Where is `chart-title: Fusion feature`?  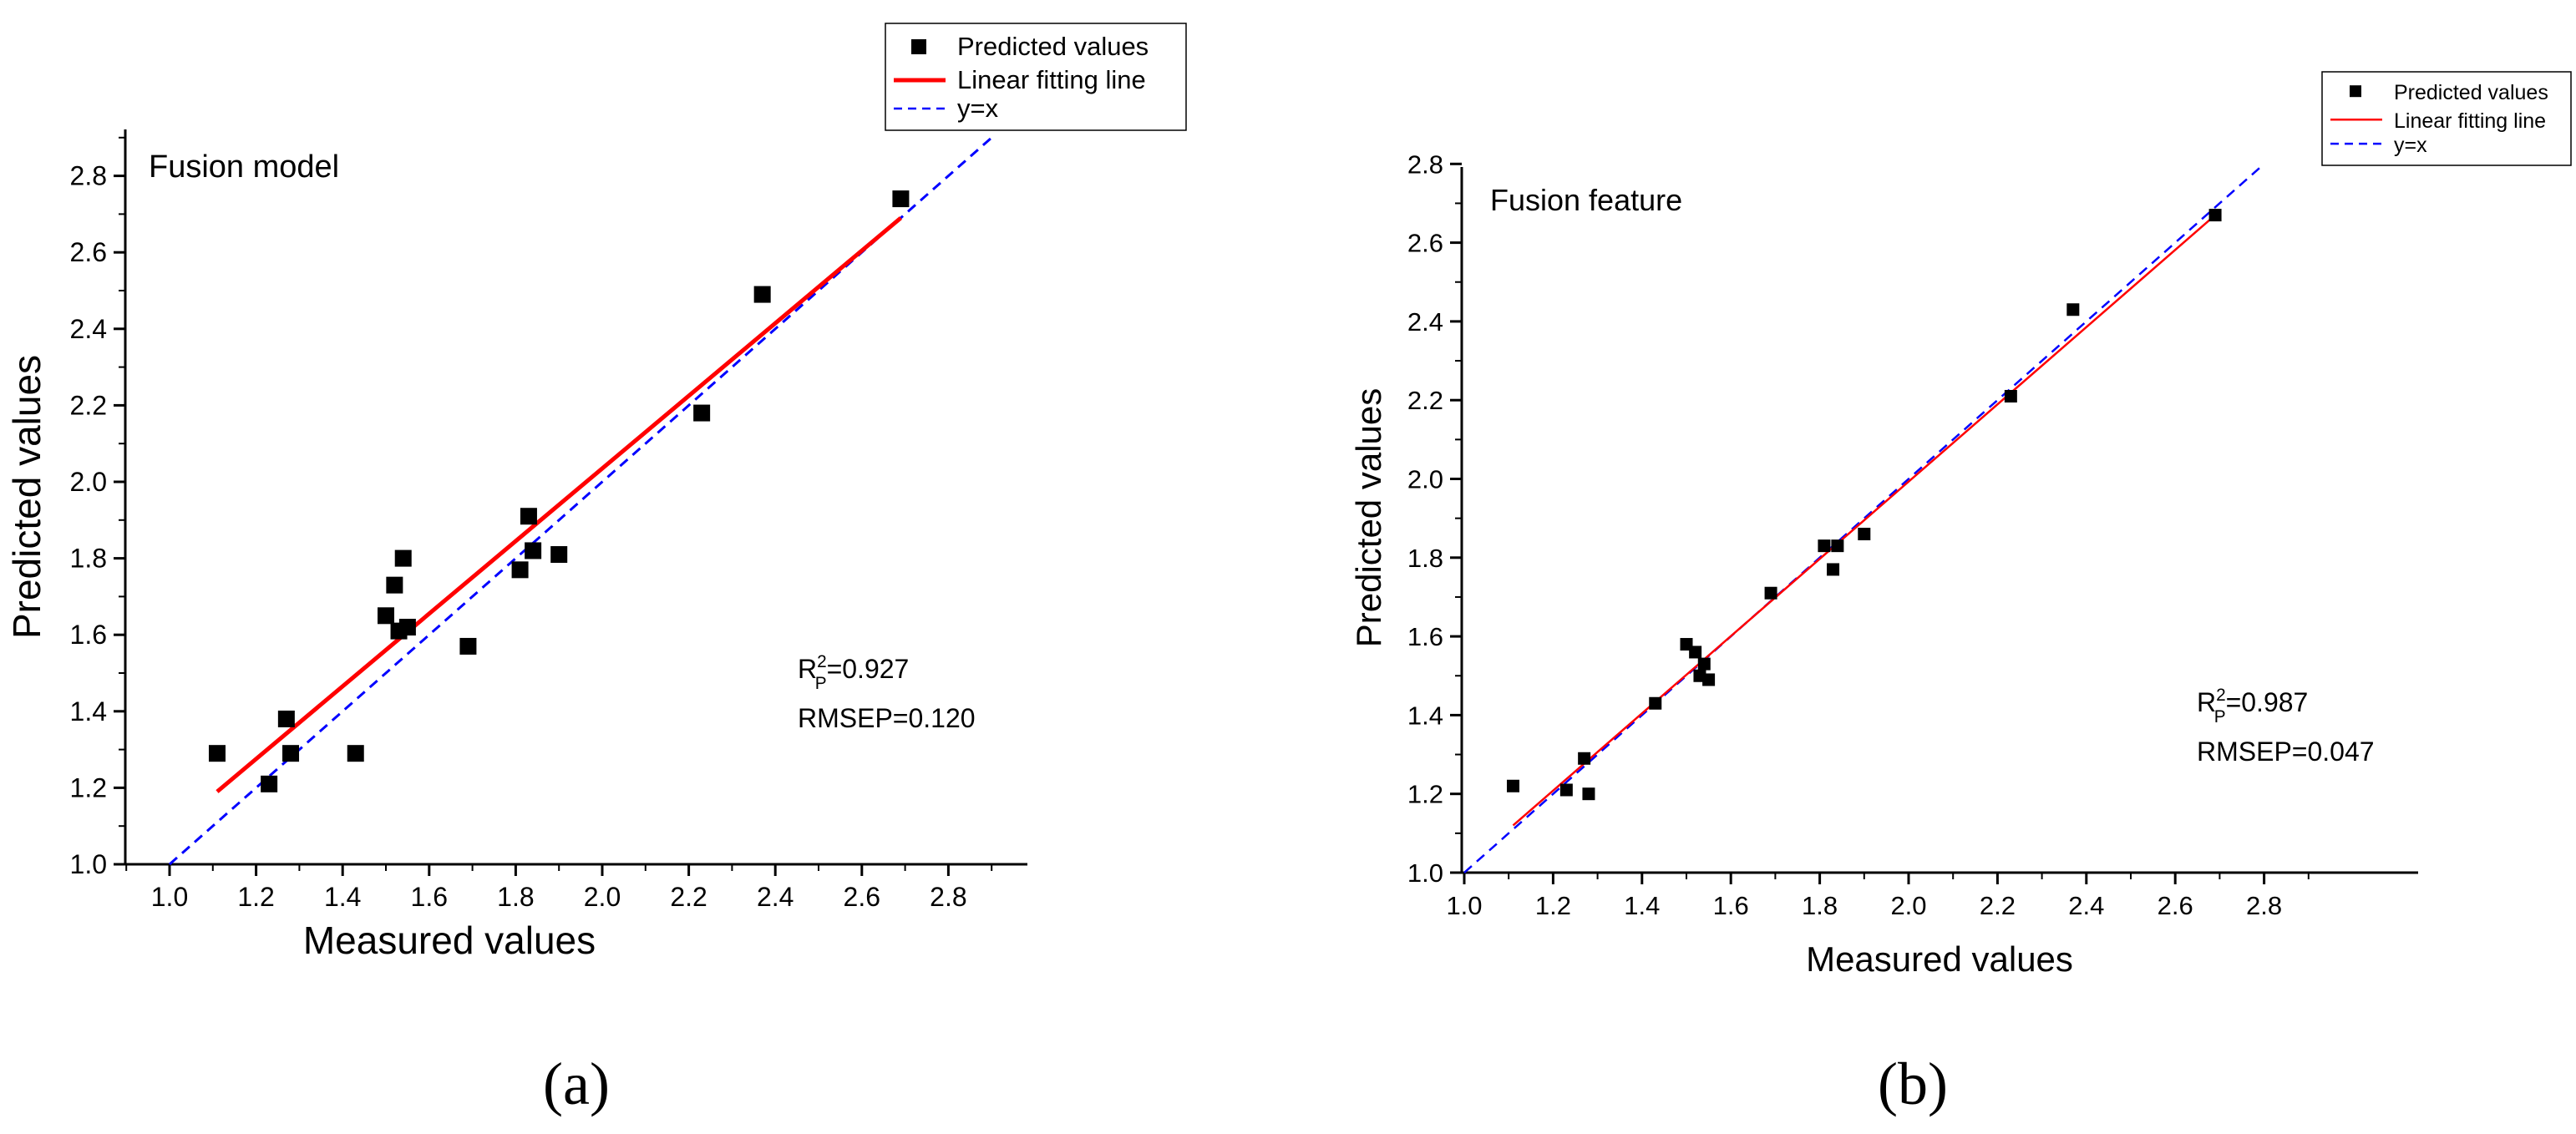
chart-title: Fusion feature is located at coordinates (1586, 200).